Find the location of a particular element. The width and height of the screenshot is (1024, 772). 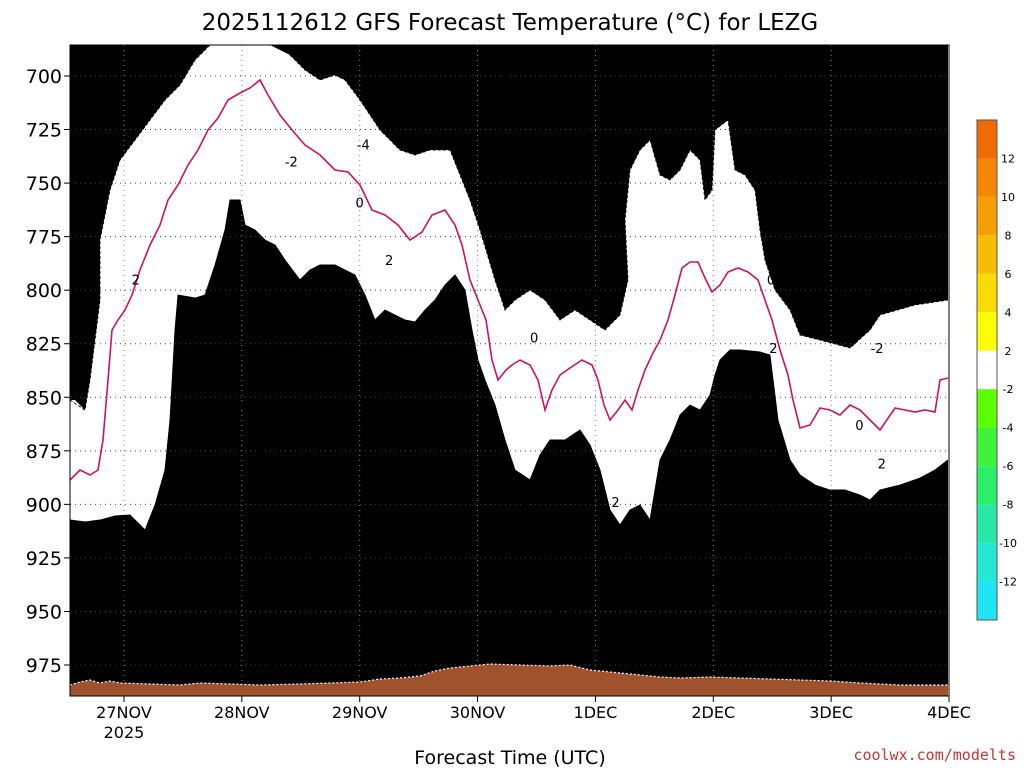

x-tick-sublabel: 2025 is located at coordinates (124, 732).